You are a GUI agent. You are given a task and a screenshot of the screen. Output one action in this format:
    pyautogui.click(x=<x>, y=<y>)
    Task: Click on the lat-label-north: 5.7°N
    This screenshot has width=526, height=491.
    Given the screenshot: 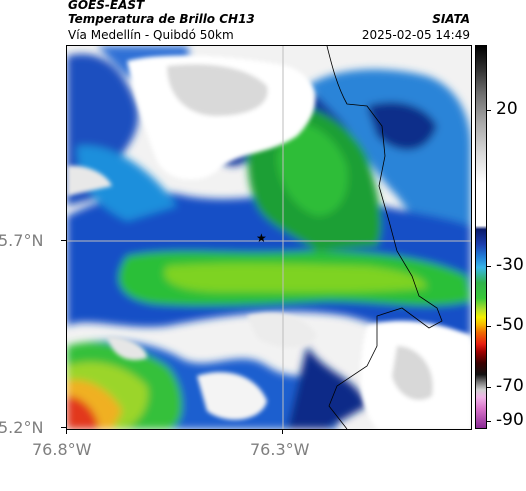 What is the action you would take?
    pyautogui.click(x=22, y=240)
    